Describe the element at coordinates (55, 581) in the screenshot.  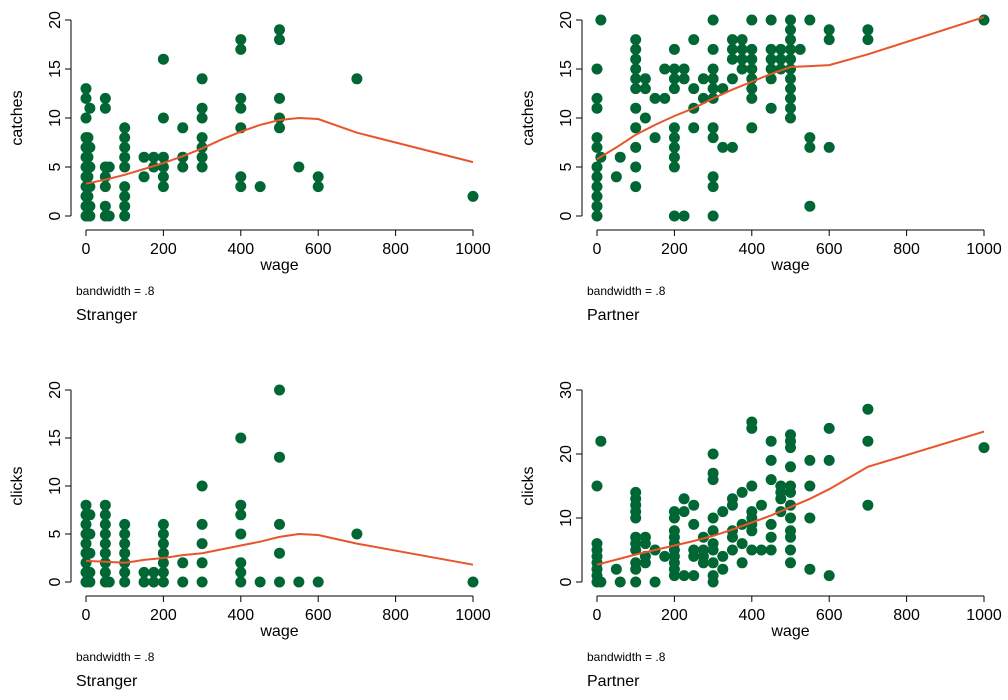
I see `y-tick-label: 0` at that location.